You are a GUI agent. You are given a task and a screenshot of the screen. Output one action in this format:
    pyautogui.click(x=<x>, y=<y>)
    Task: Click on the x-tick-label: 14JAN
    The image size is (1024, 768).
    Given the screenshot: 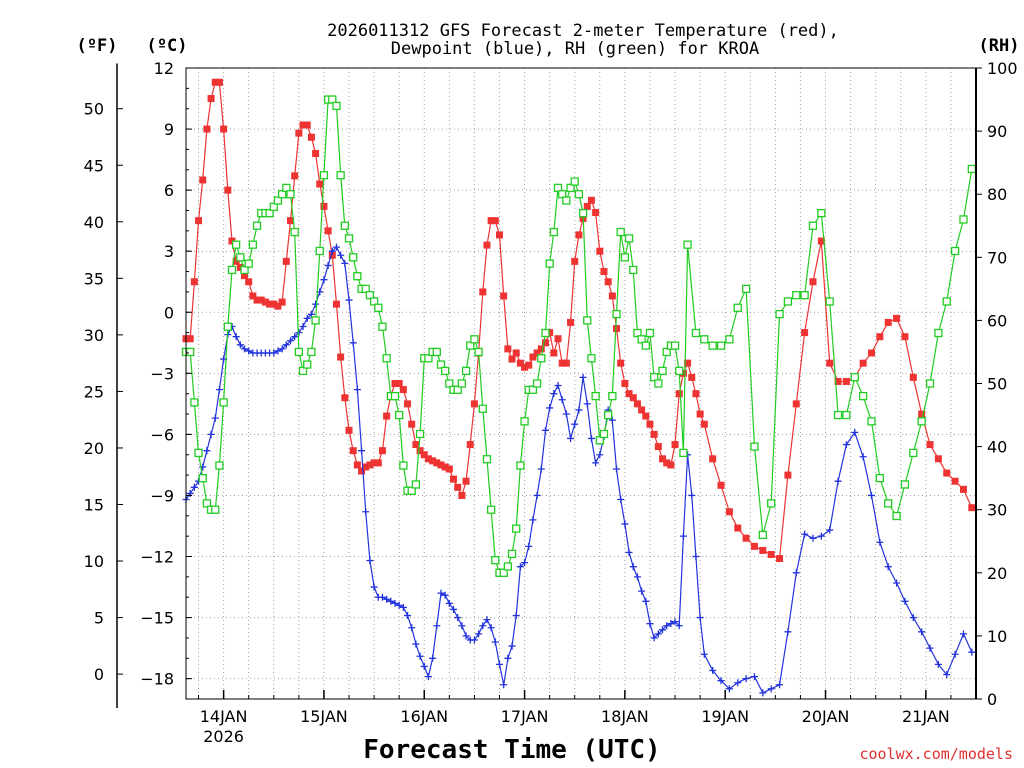 What is the action you would take?
    pyautogui.click(x=224, y=716)
    